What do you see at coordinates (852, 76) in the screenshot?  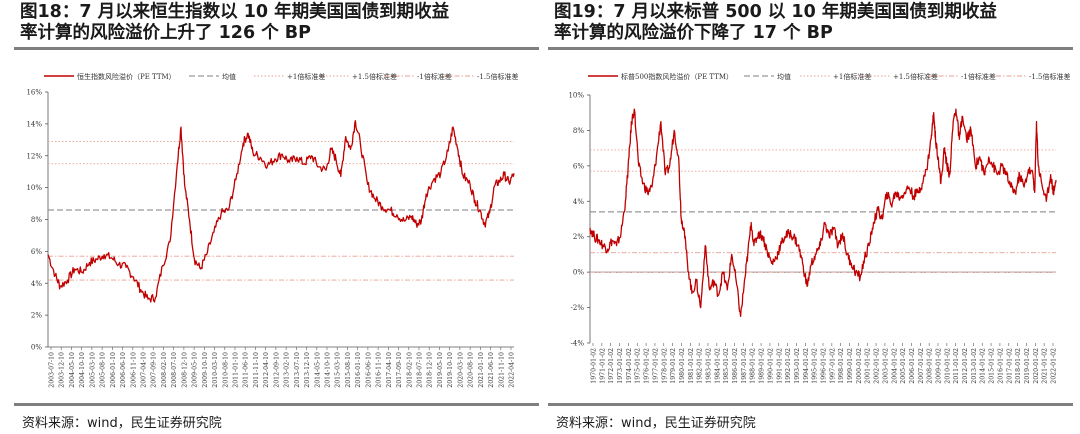 I see `legend-label: +1倍标准差` at bounding box center [852, 76].